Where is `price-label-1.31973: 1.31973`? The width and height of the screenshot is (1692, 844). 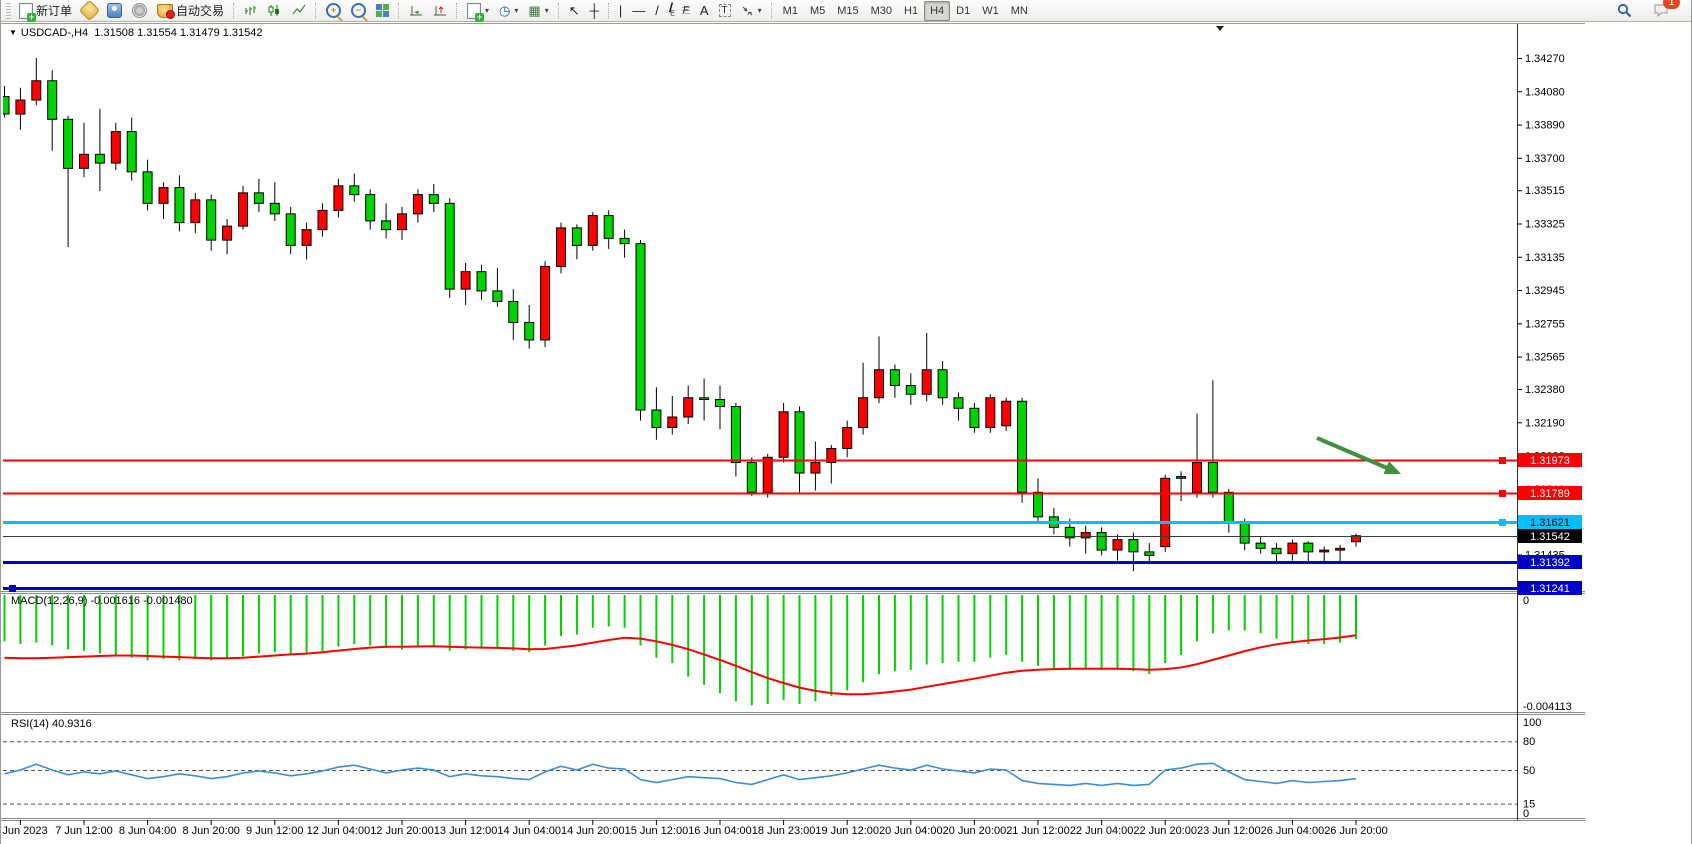
price-label-1.31973: 1.31973 is located at coordinates (1550, 460).